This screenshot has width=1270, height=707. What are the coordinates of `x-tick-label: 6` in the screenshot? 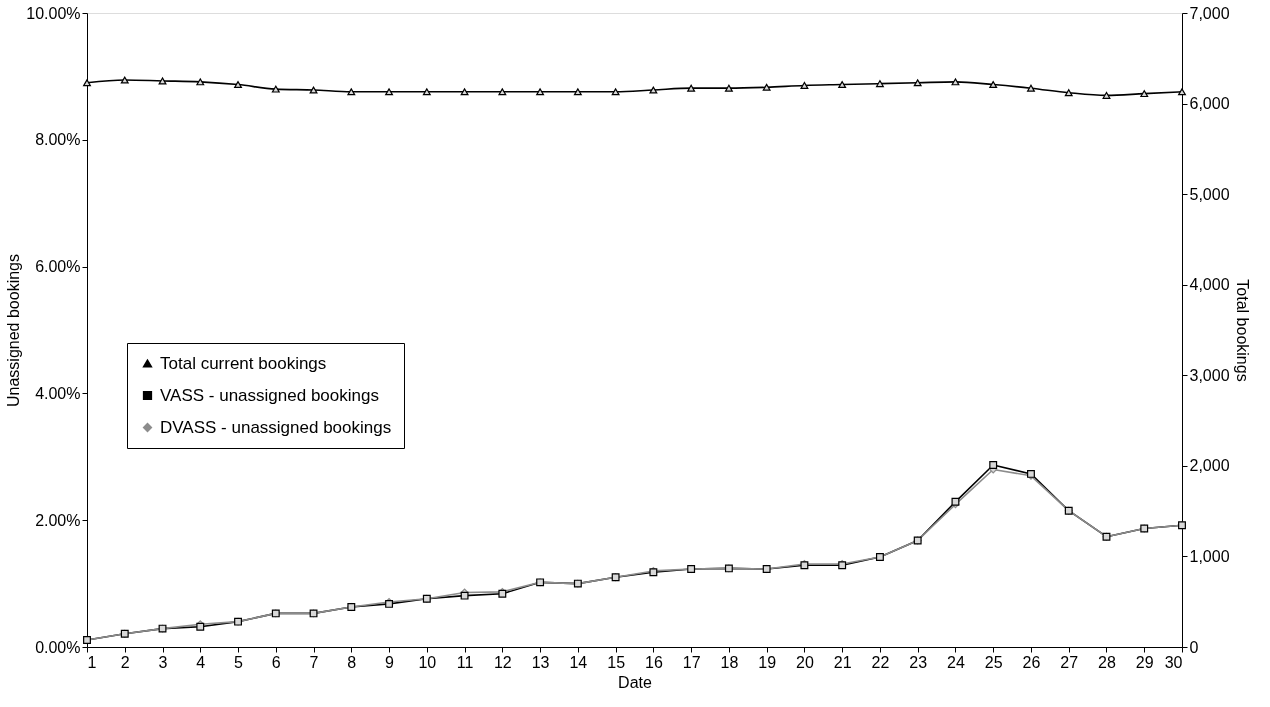 It's located at (276, 662).